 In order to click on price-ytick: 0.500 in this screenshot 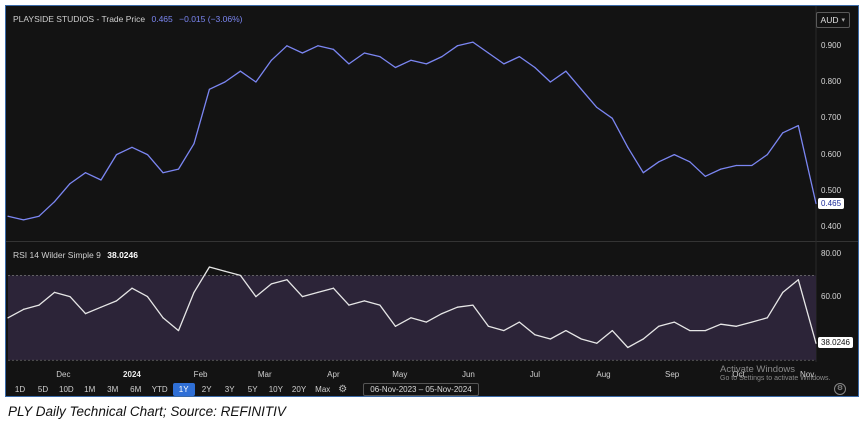, I will do `click(831, 190)`.